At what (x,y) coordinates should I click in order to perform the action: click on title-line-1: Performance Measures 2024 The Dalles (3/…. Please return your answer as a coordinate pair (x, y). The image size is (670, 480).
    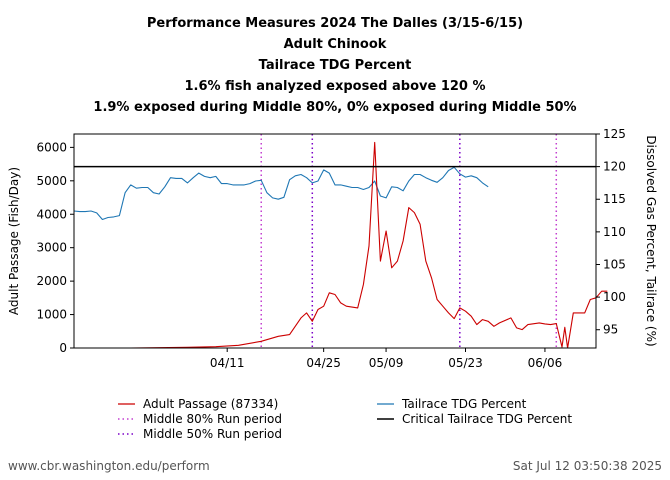
    Looking at the image, I should click on (335, 23).